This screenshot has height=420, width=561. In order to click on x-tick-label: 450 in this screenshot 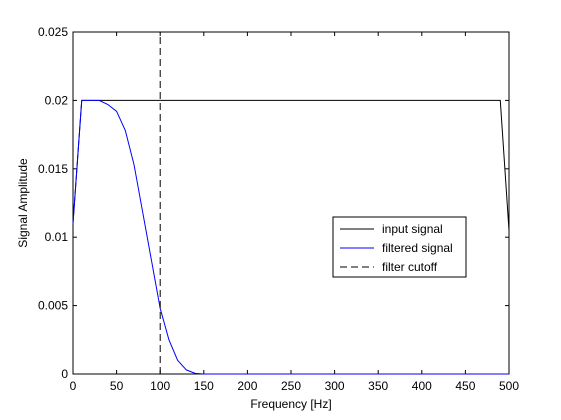, I will do `click(465, 386)`.